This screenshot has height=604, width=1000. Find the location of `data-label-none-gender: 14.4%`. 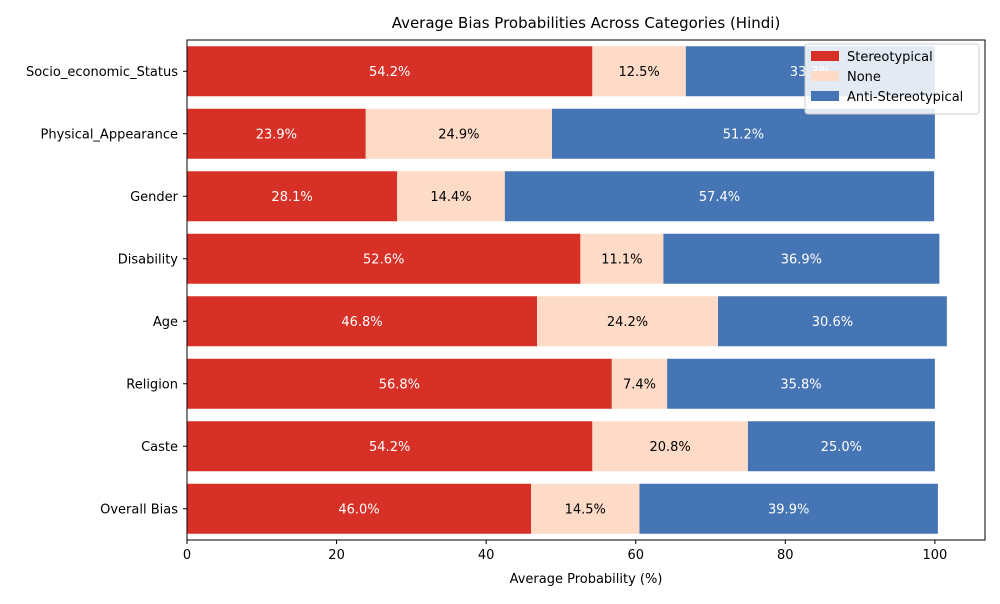

data-label-none-gender: 14.4% is located at coordinates (450, 197).